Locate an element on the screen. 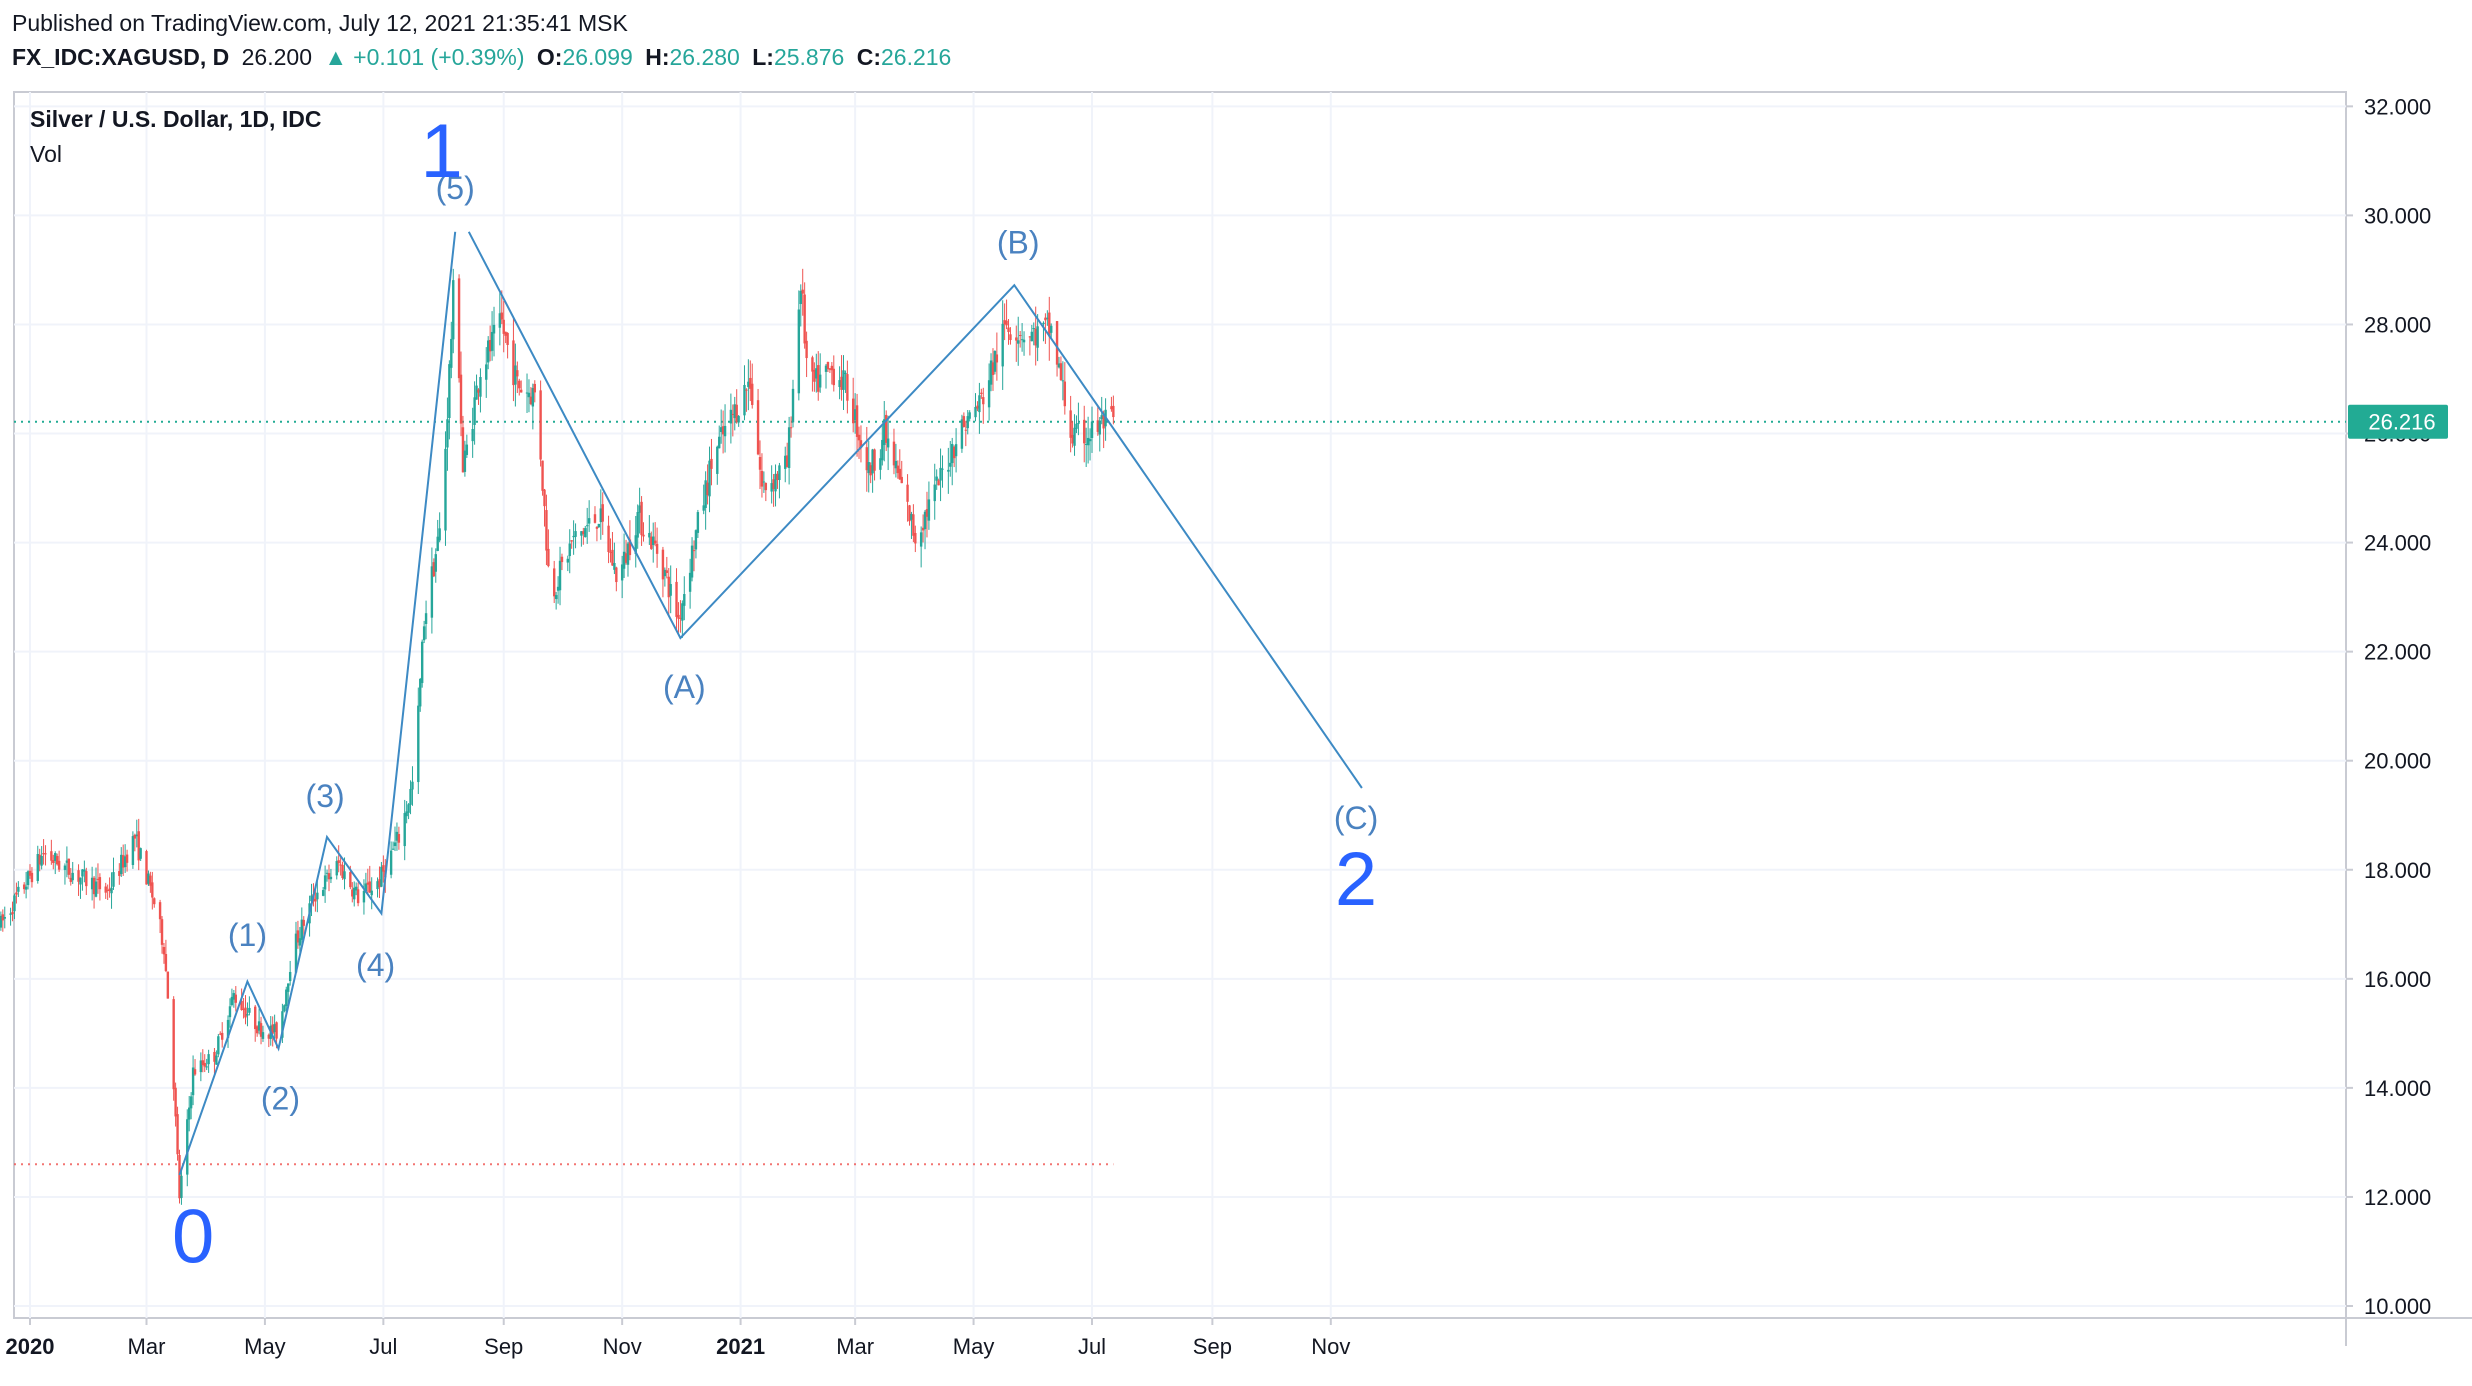 This screenshot has height=1386, width=2472. y-tick-label: 30.000 is located at coordinates (2397, 215).